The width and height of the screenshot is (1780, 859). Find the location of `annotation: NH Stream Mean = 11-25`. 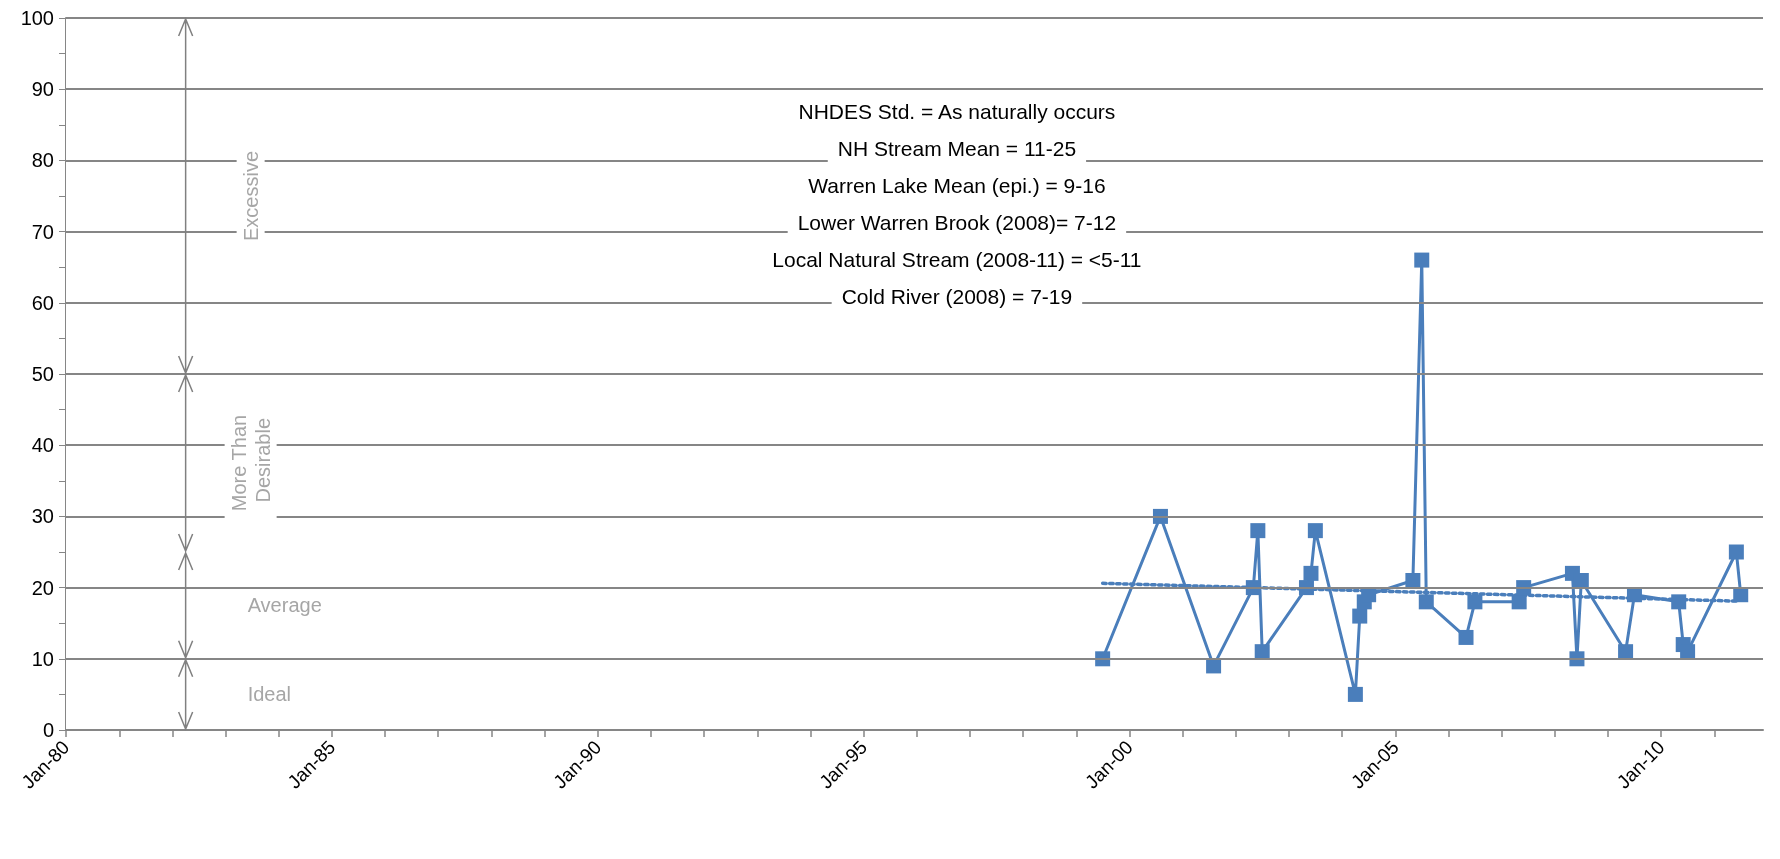

annotation: NH Stream Mean = 11-25 is located at coordinates (957, 149).